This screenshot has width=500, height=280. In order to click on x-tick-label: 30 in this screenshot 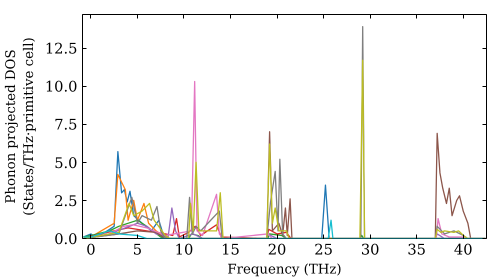, I will do `click(370, 250)`.